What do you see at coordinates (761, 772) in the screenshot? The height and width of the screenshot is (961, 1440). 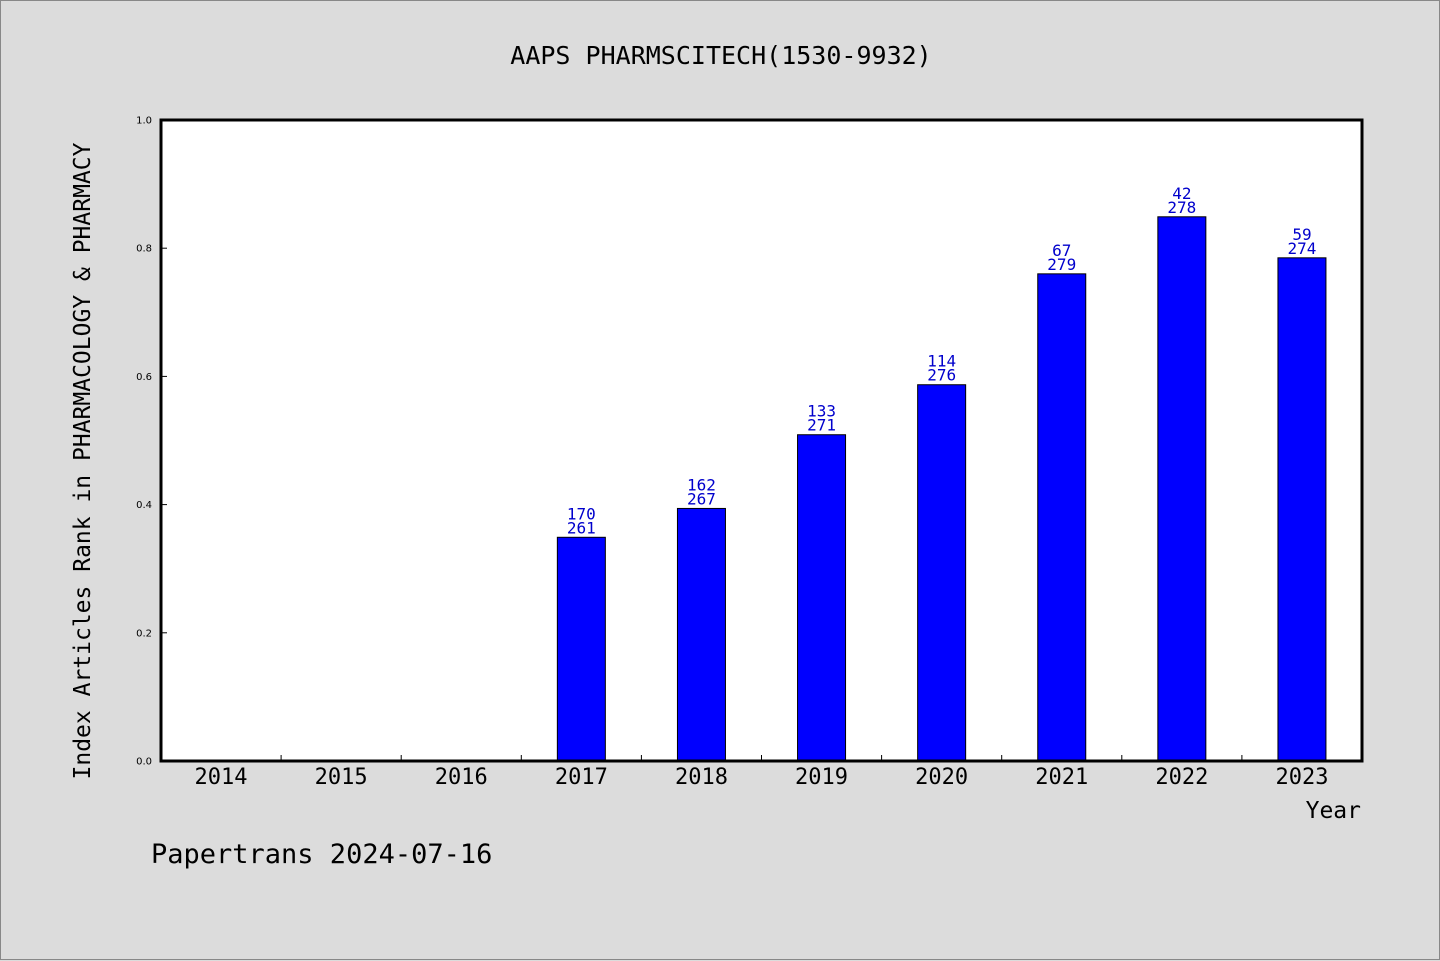 I see `x-axis: 2014 2015 2016 2017 2018 2019 2020 2021 2022 2023` at bounding box center [761, 772].